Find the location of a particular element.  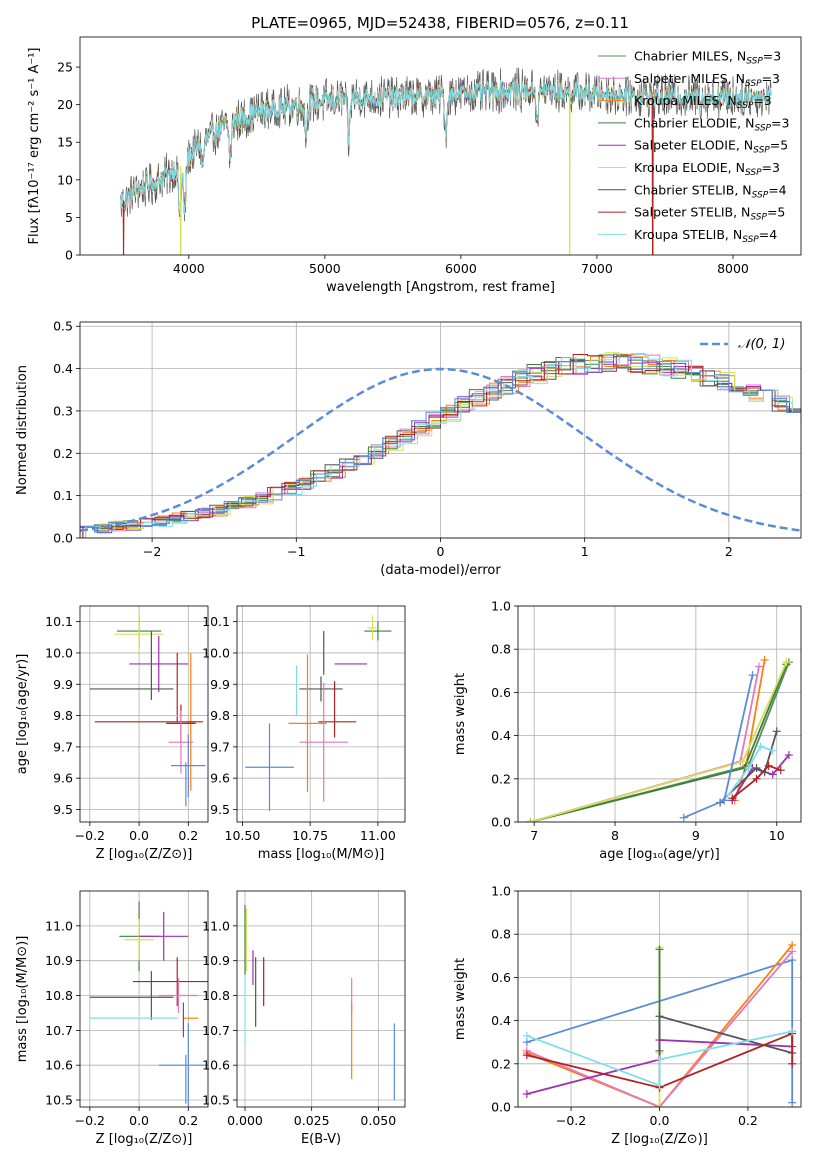

histogram-chabrier_miles is located at coordinates (440, 445).